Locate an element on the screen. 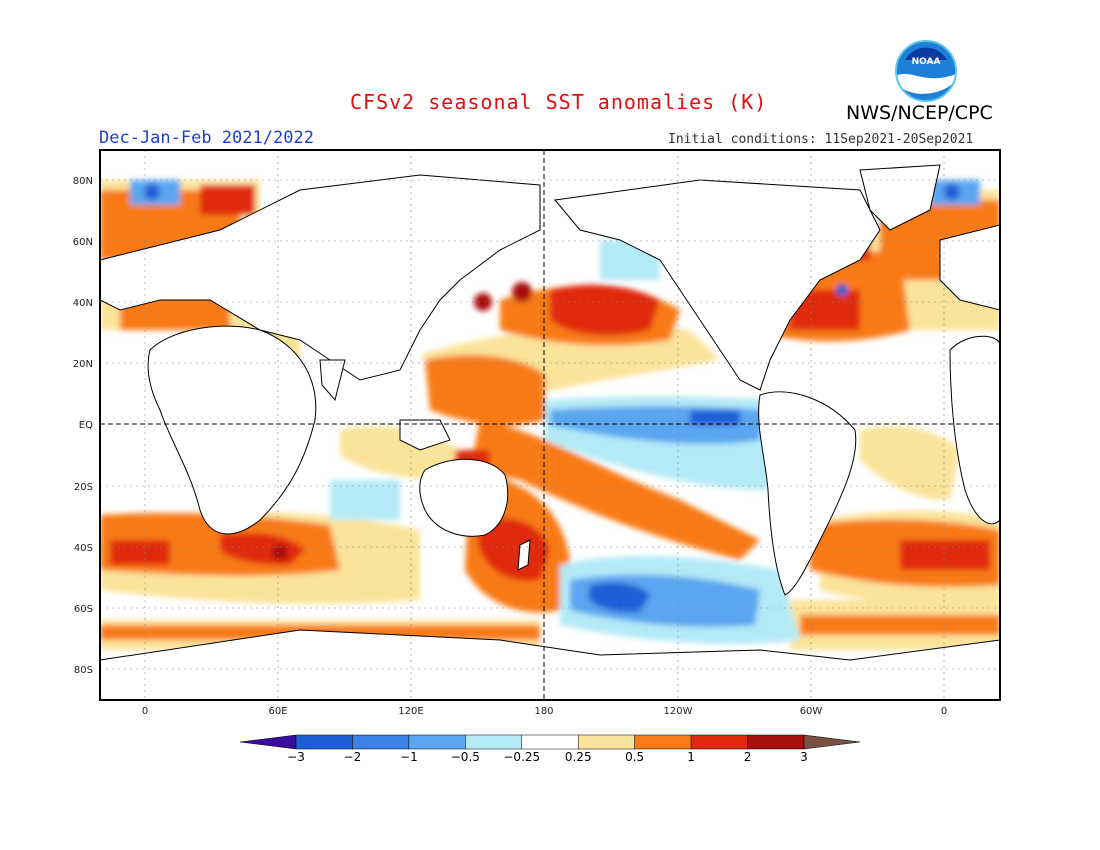  initial-conditions-label: Initial conditions: 11Sep2021-20Sep2021 is located at coordinates (821, 139).